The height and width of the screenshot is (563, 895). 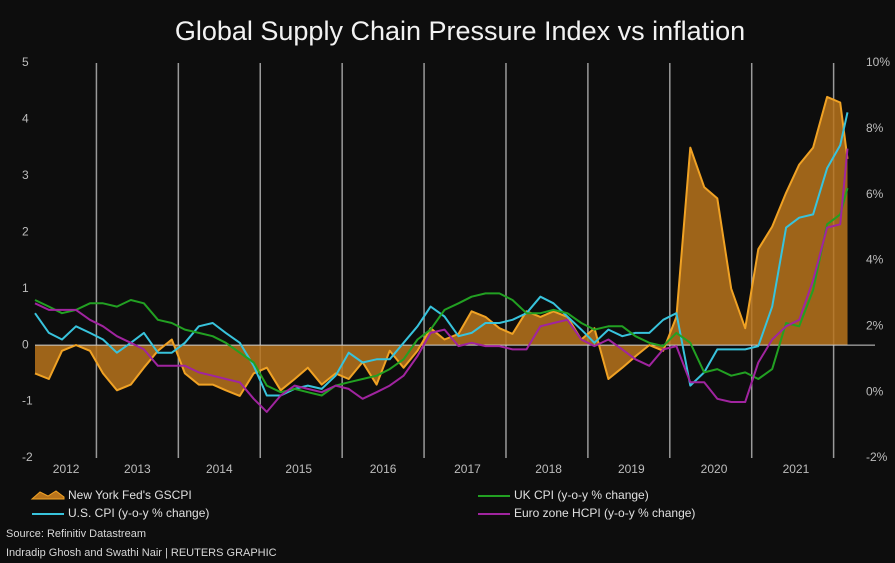 I want to click on x-tick-label: 2014, so click(x=219, y=469).